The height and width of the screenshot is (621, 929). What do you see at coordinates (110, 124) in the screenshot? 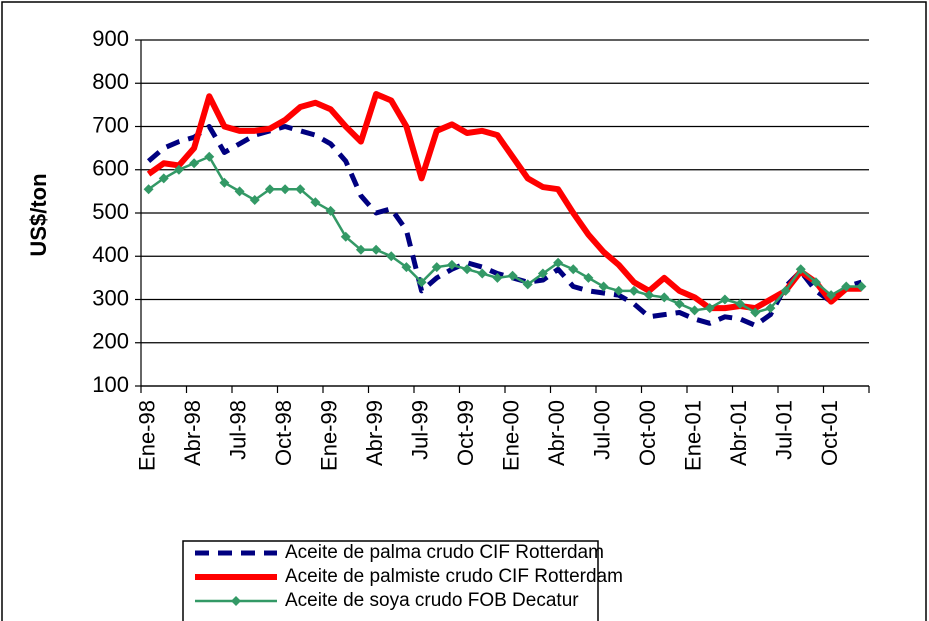
I see `y-tick-label: 700` at bounding box center [110, 124].